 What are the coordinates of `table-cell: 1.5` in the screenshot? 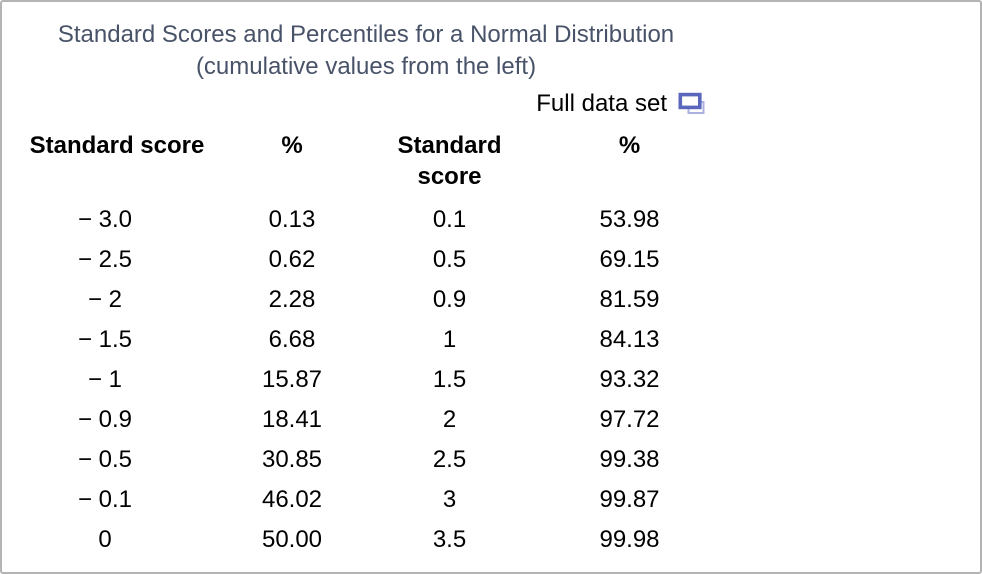 It's located at (449, 379).